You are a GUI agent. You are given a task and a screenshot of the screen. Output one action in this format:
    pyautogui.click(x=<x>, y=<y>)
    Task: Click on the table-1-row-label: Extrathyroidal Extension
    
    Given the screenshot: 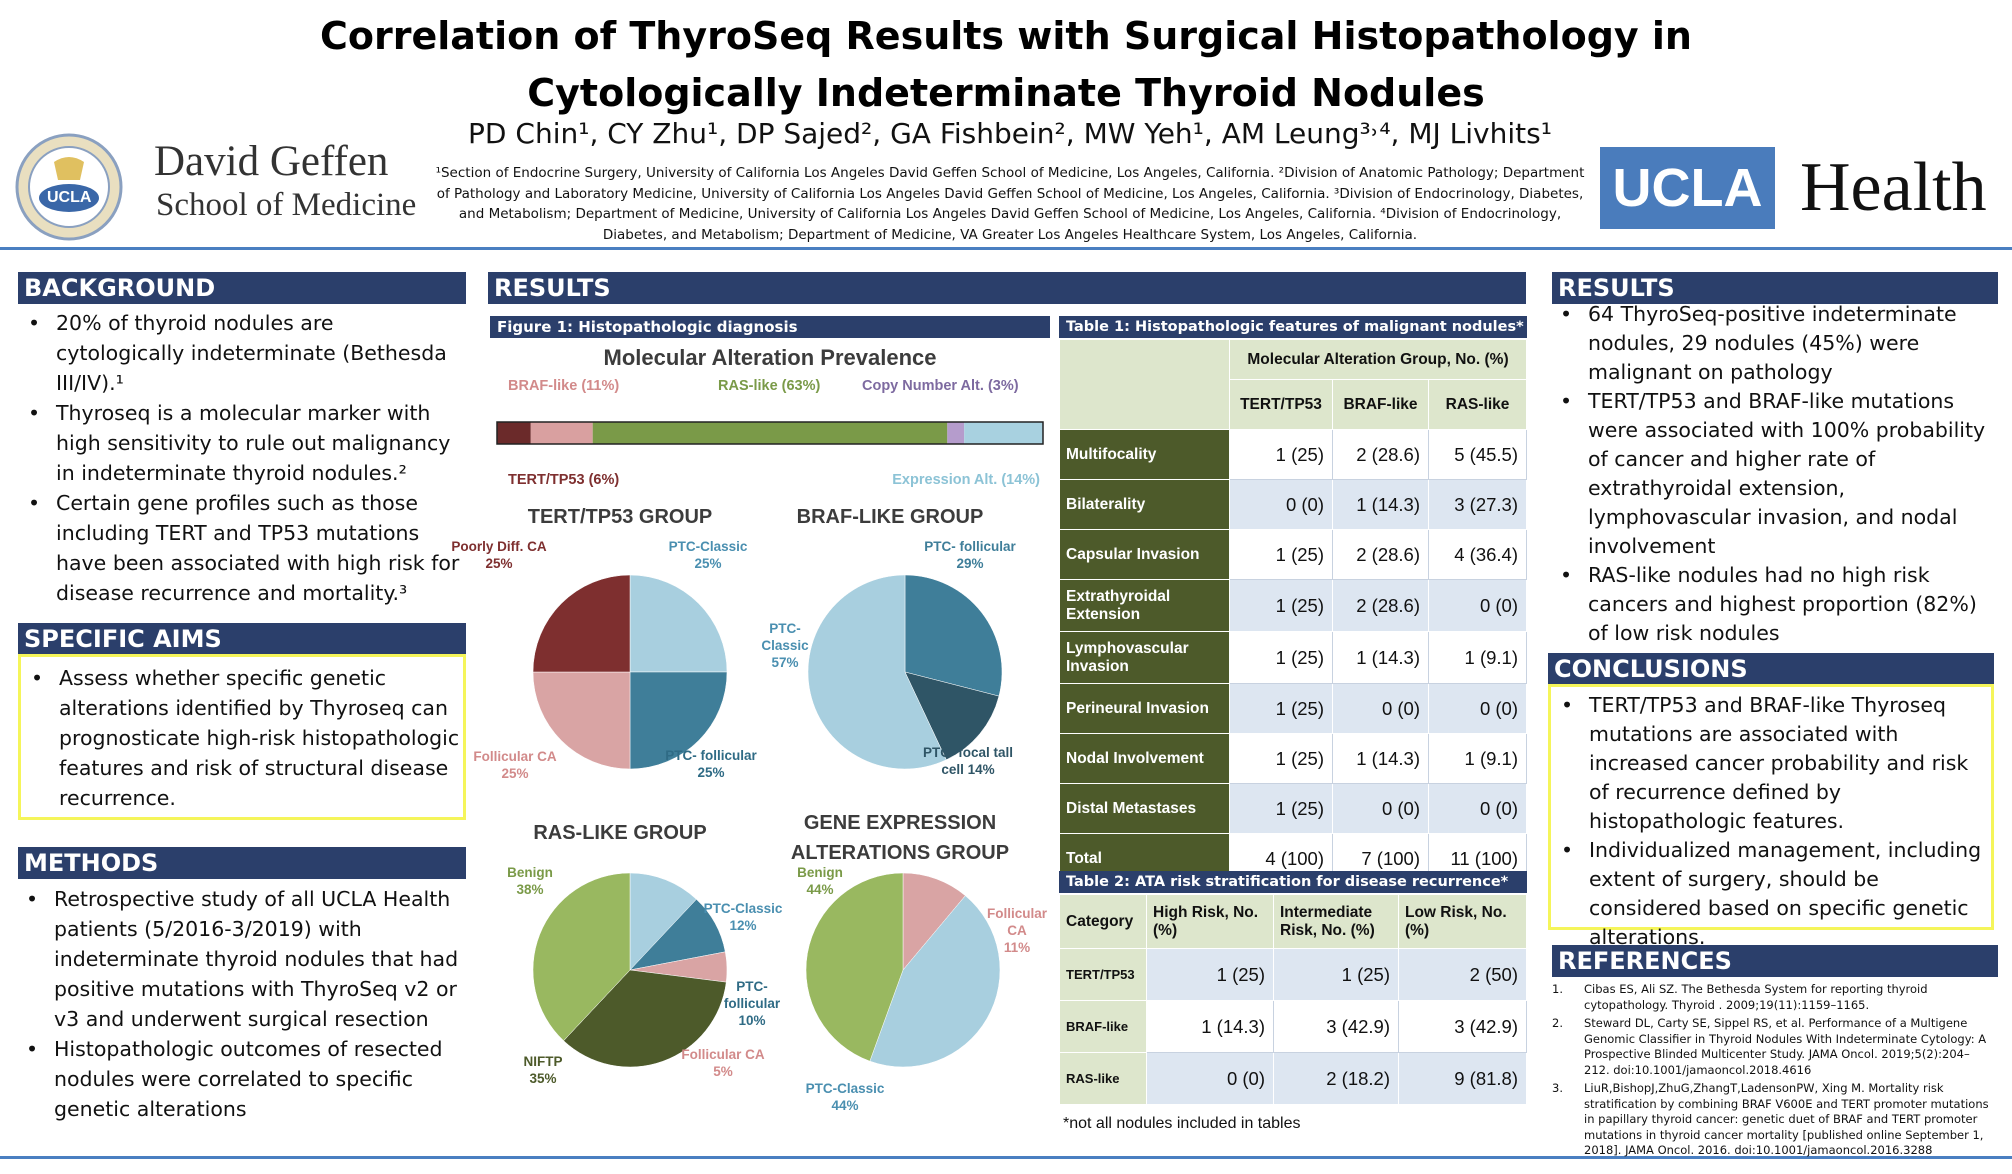 What is the action you would take?
    pyautogui.click(x=1144, y=605)
    